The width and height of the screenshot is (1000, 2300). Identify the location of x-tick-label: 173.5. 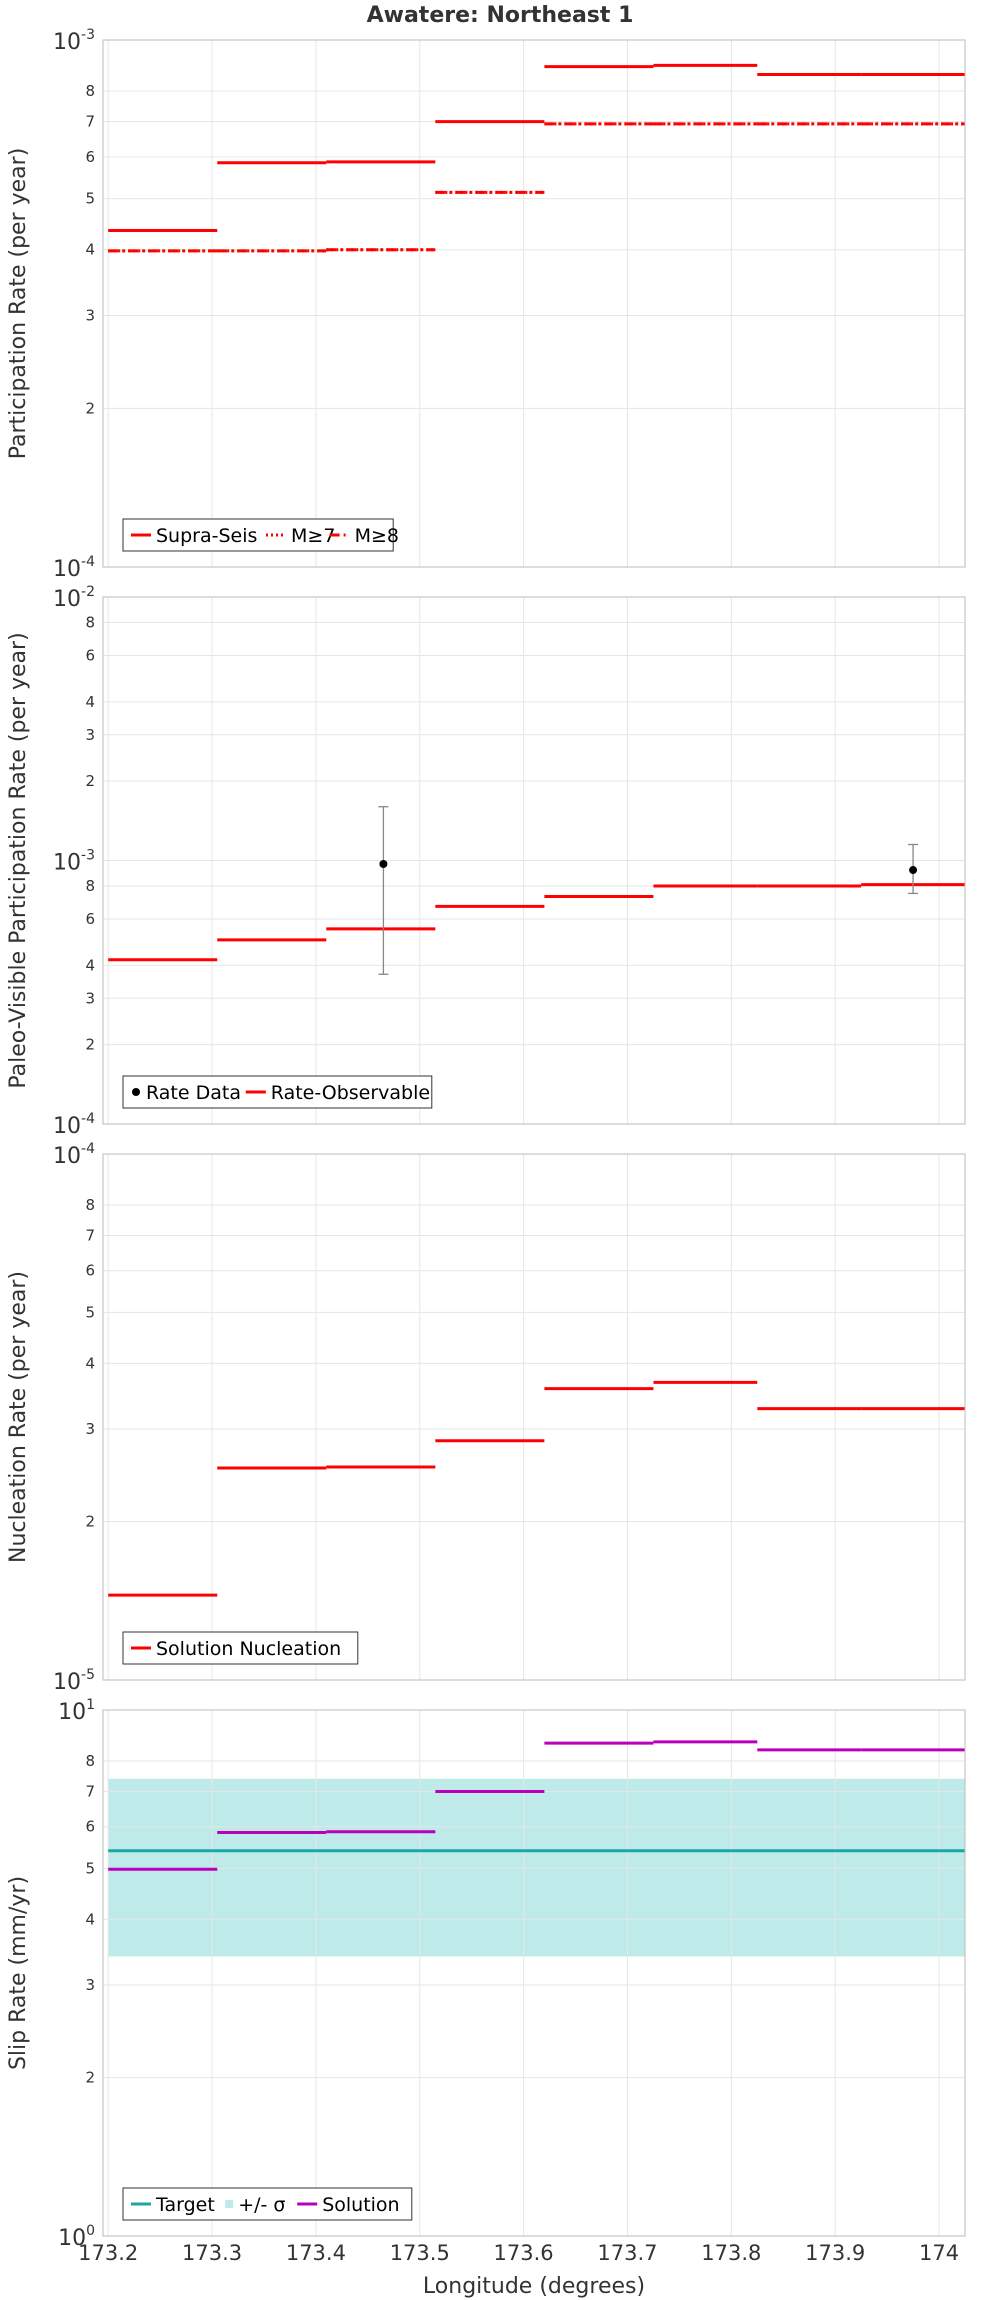
(420, 2253).